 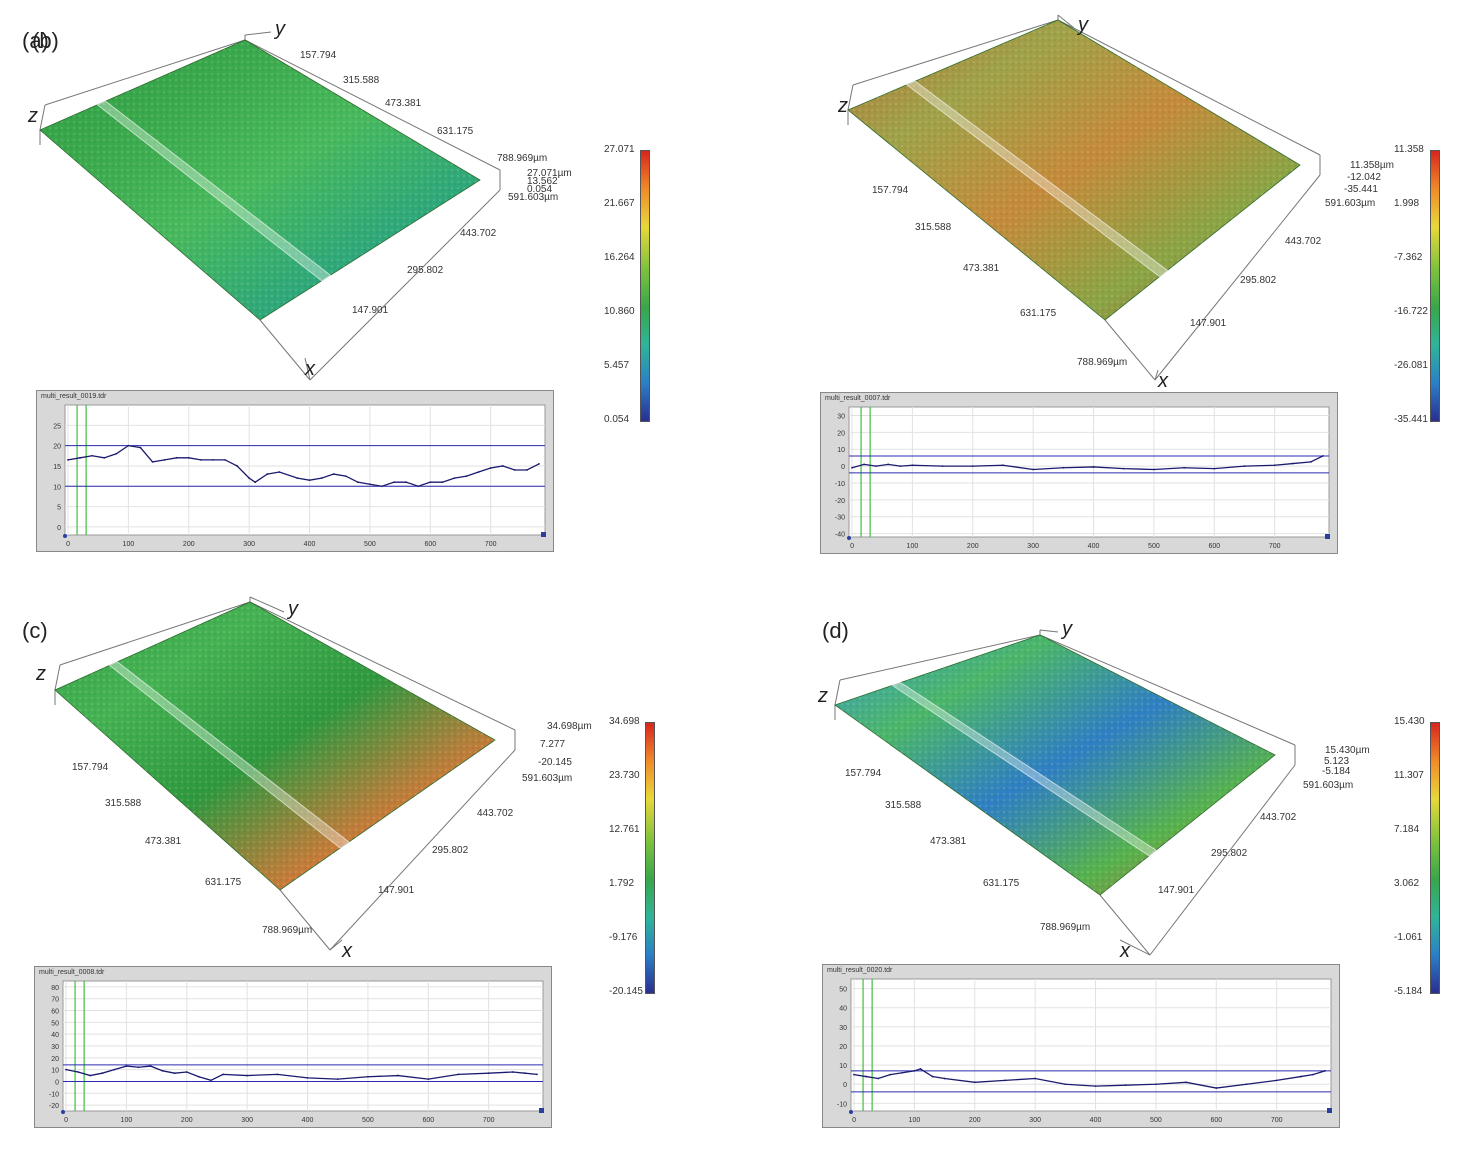 What do you see at coordinates (430, 544) in the screenshot?
I see `x-tick-label: 600` at bounding box center [430, 544].